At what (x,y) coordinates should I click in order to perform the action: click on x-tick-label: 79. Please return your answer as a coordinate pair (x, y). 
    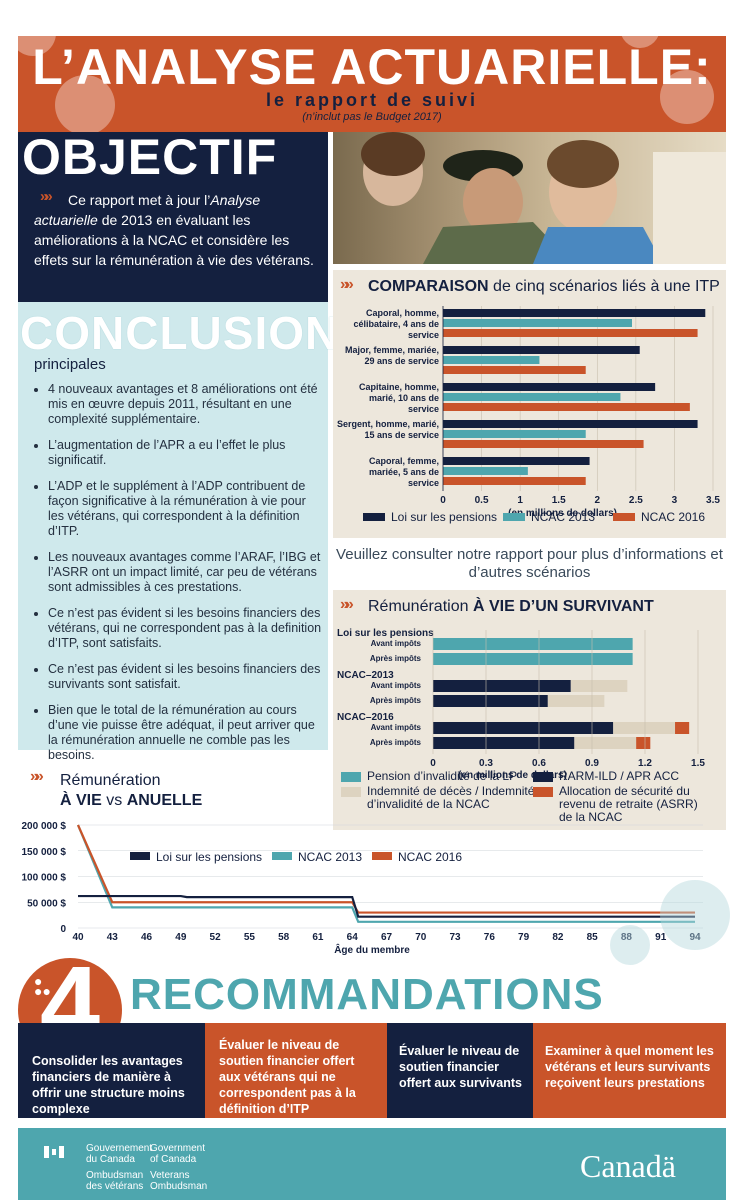
    Looking at the image, I should click on (524, 937).